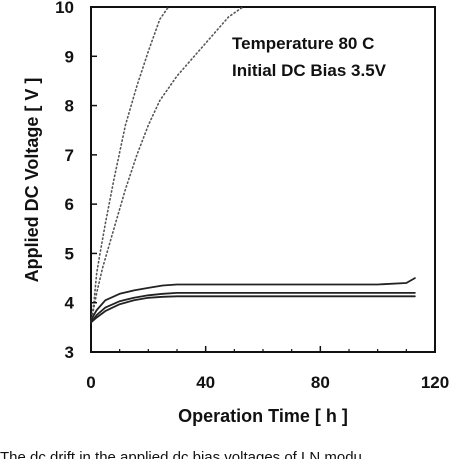 This screenshot has height=459, width=474. I want to click on y-tick-label: 4, so click(70, 303).